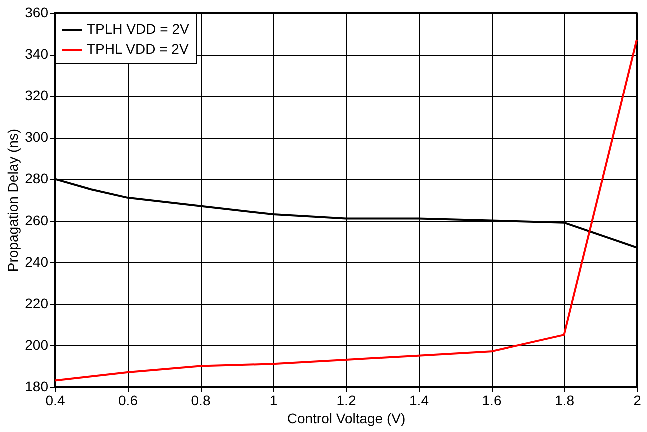 This screenshot has height=432, width=647. What do you see at coordinates (346, 400) in the screenshot?
I see `x-tick-label: 1.2` at bounding box center [346, 400].